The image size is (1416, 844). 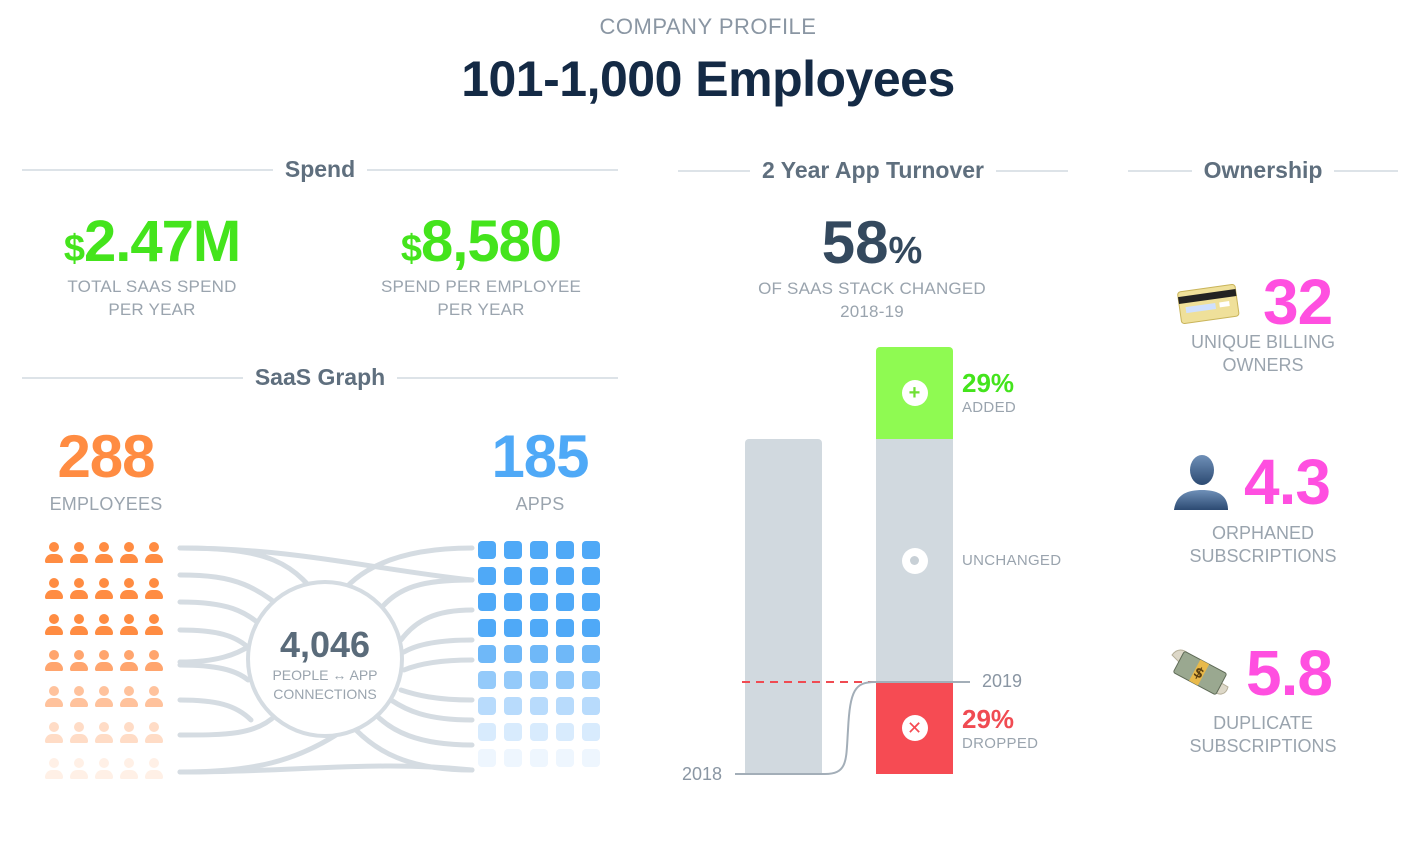 I want to click on total-spend-value: $2.47M, so click(x=152, y=241).